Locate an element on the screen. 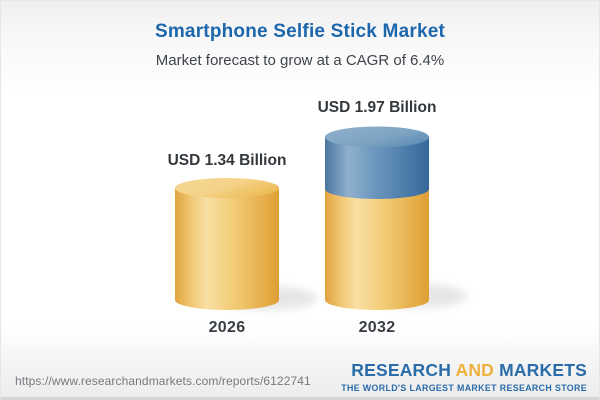 The width and height of the screenshot is (600, 400). cylinder-2032-base-segment is located at coordinates (377, 249).